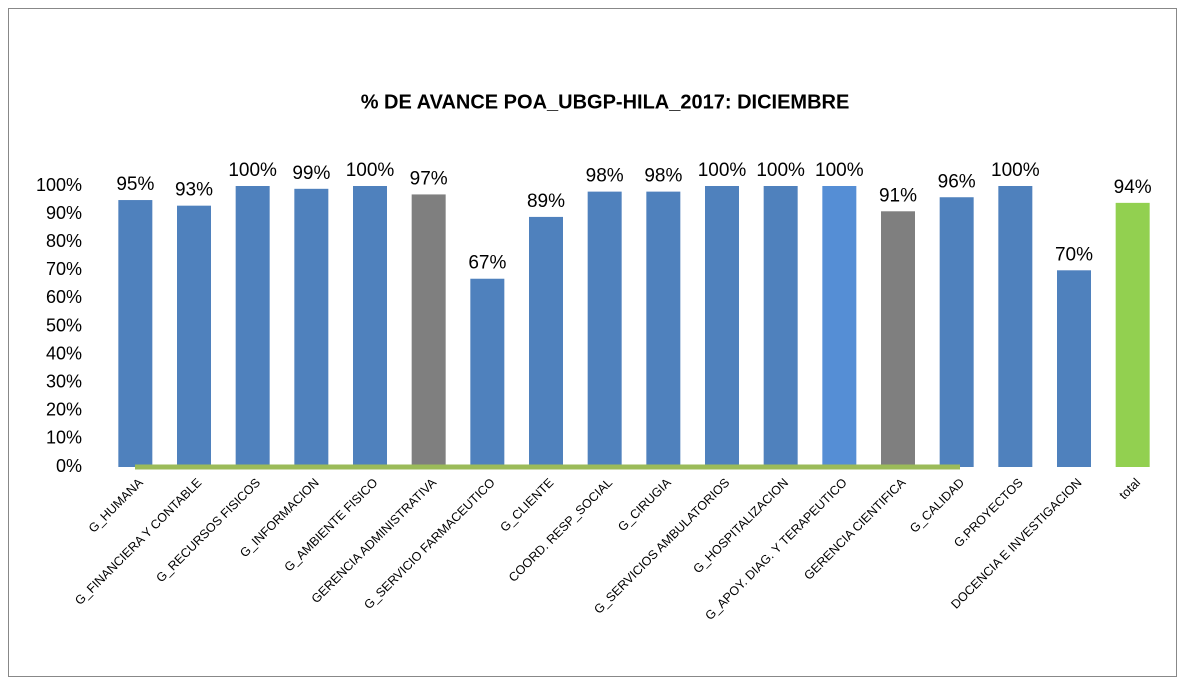 This screenshot has width=1181, height=679. I want to click on y-tick-label: 10%, so click(64, 438).